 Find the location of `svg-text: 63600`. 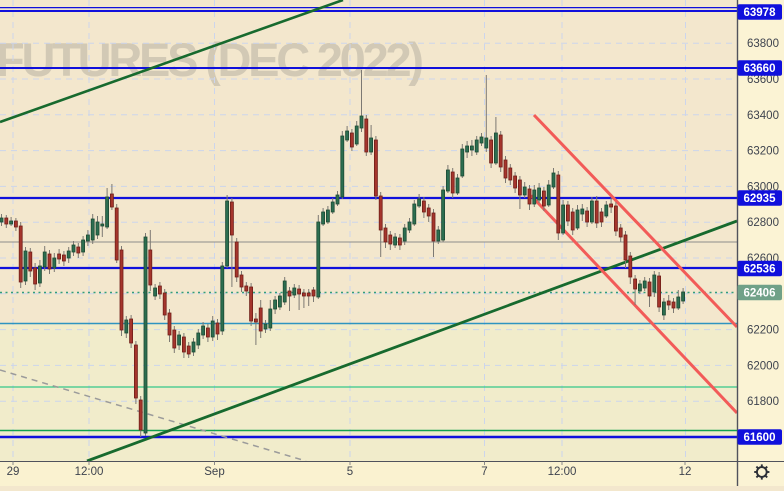

svg-text: 63600 is located at coordinates (763, 80).